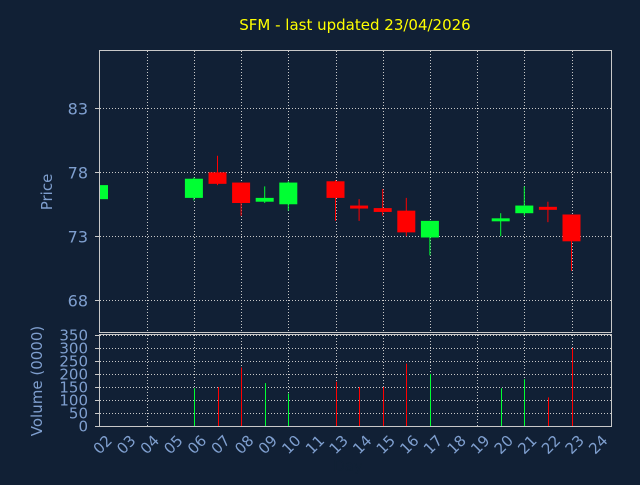 The width and height of the screenshot is (640, 485). What do you see at coordinates (78, 414) in the screenshot?
I see `volume-tick-label: 50` at bounding box center [78, 414].